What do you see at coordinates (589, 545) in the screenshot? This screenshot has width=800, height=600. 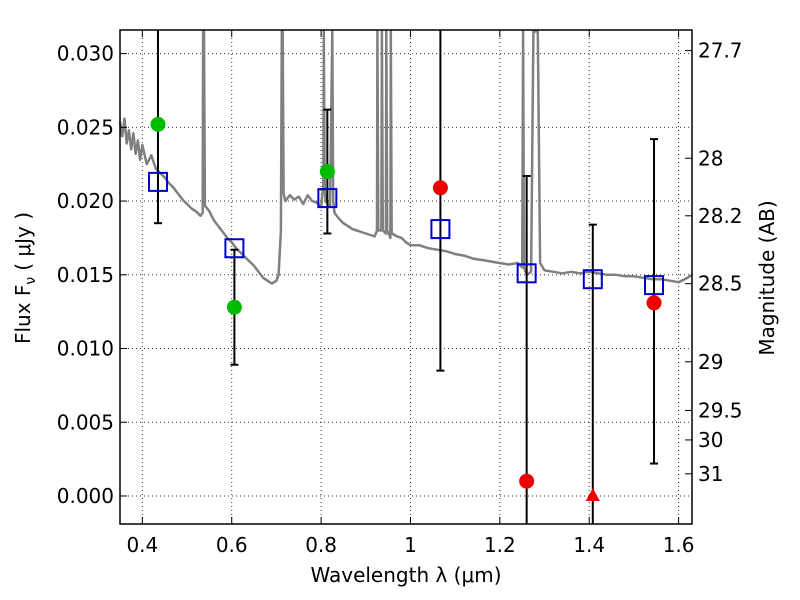 I see `x-tick-label: 1.4` at bounding box center [589, 545].